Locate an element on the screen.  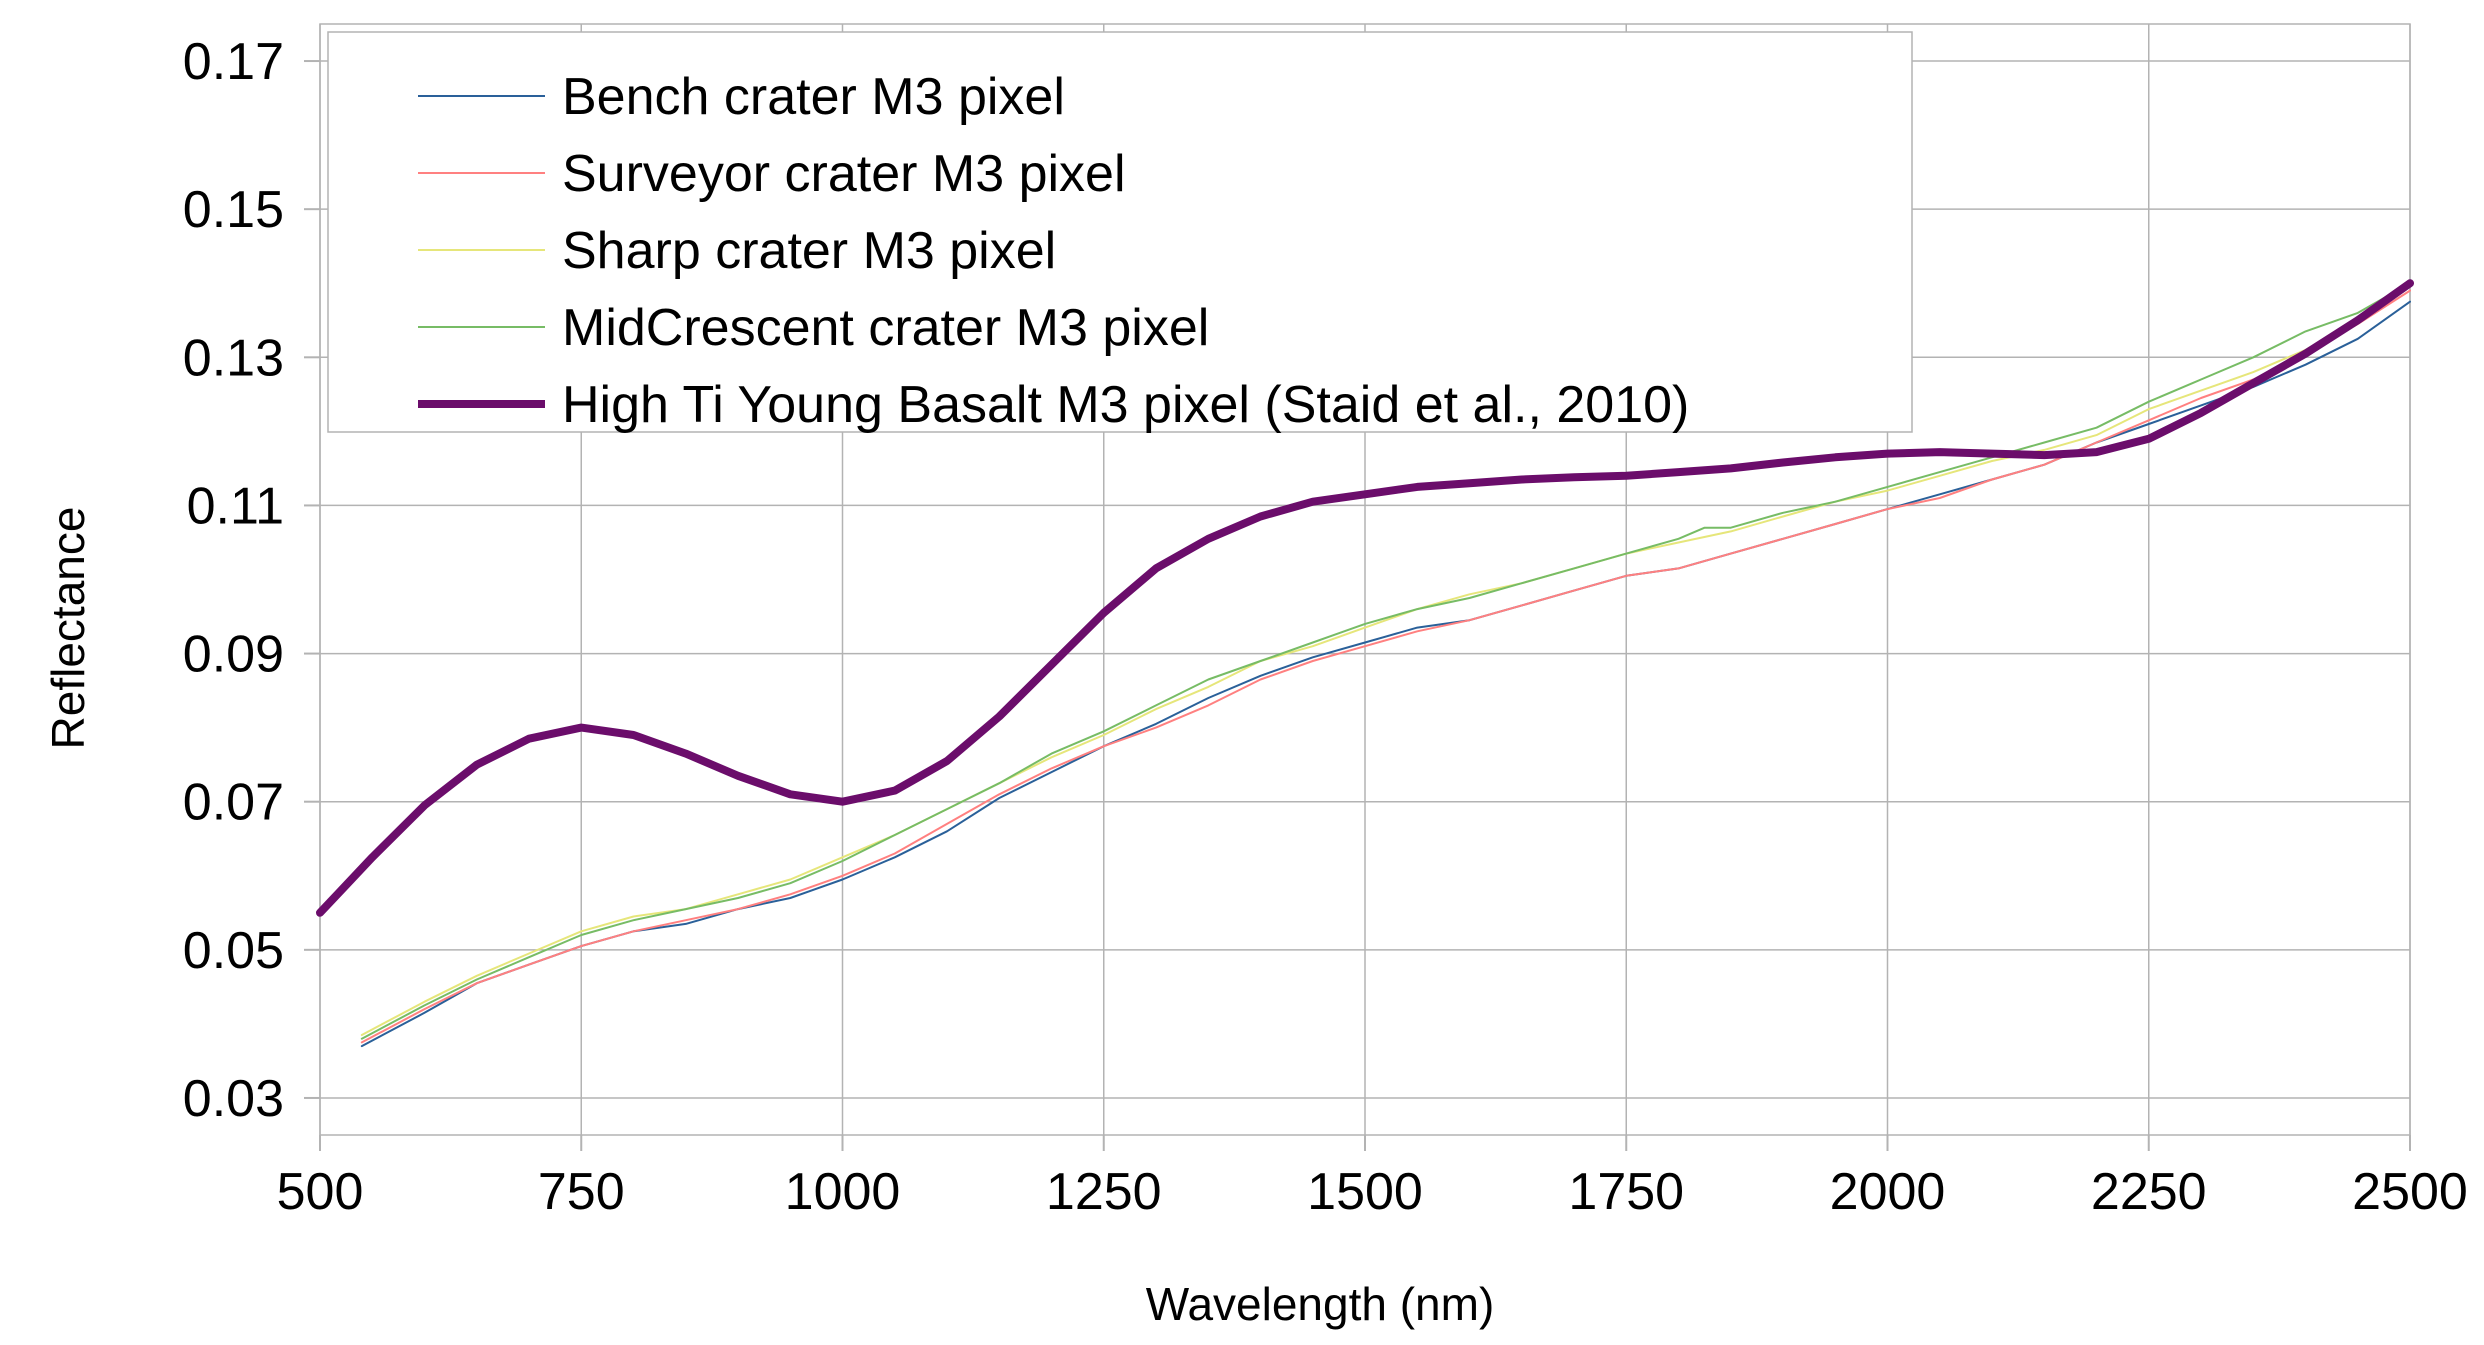
legend-entry: MidCrescent crater M3 pixel is located at coordinates (885, 328).